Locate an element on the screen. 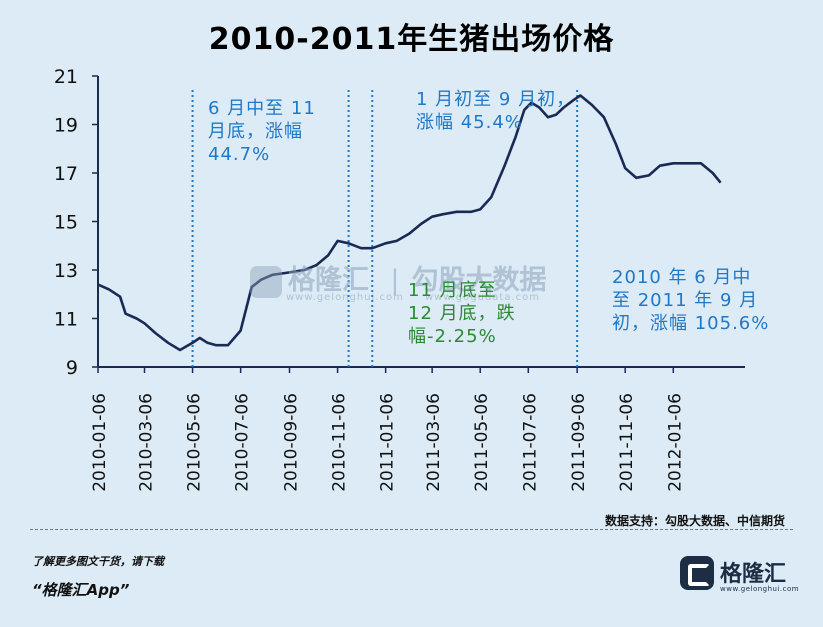 Image resolution: width=823 pixels, height=627 pixels. watermark-logo-icon is located at coordinates (266, 281).